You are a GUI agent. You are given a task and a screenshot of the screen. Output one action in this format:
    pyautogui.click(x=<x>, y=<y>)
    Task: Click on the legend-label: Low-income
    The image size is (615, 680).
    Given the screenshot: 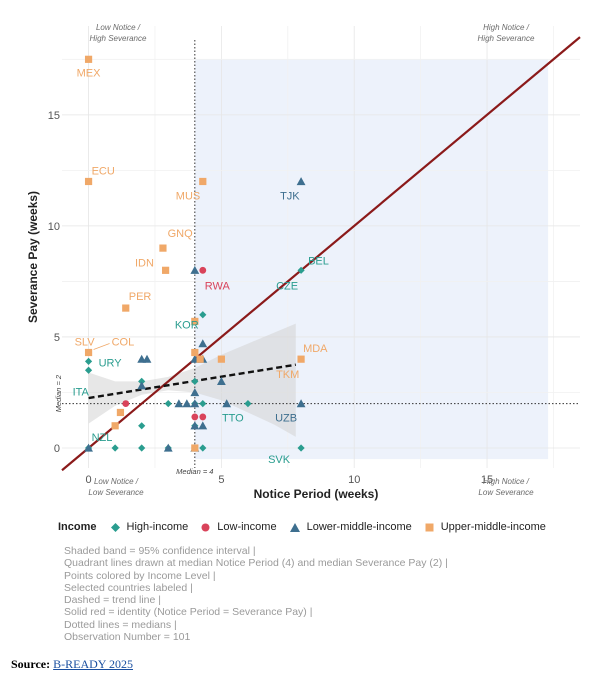 What is the action you would take?
    pyautogui.click(x=247, y=527)
    